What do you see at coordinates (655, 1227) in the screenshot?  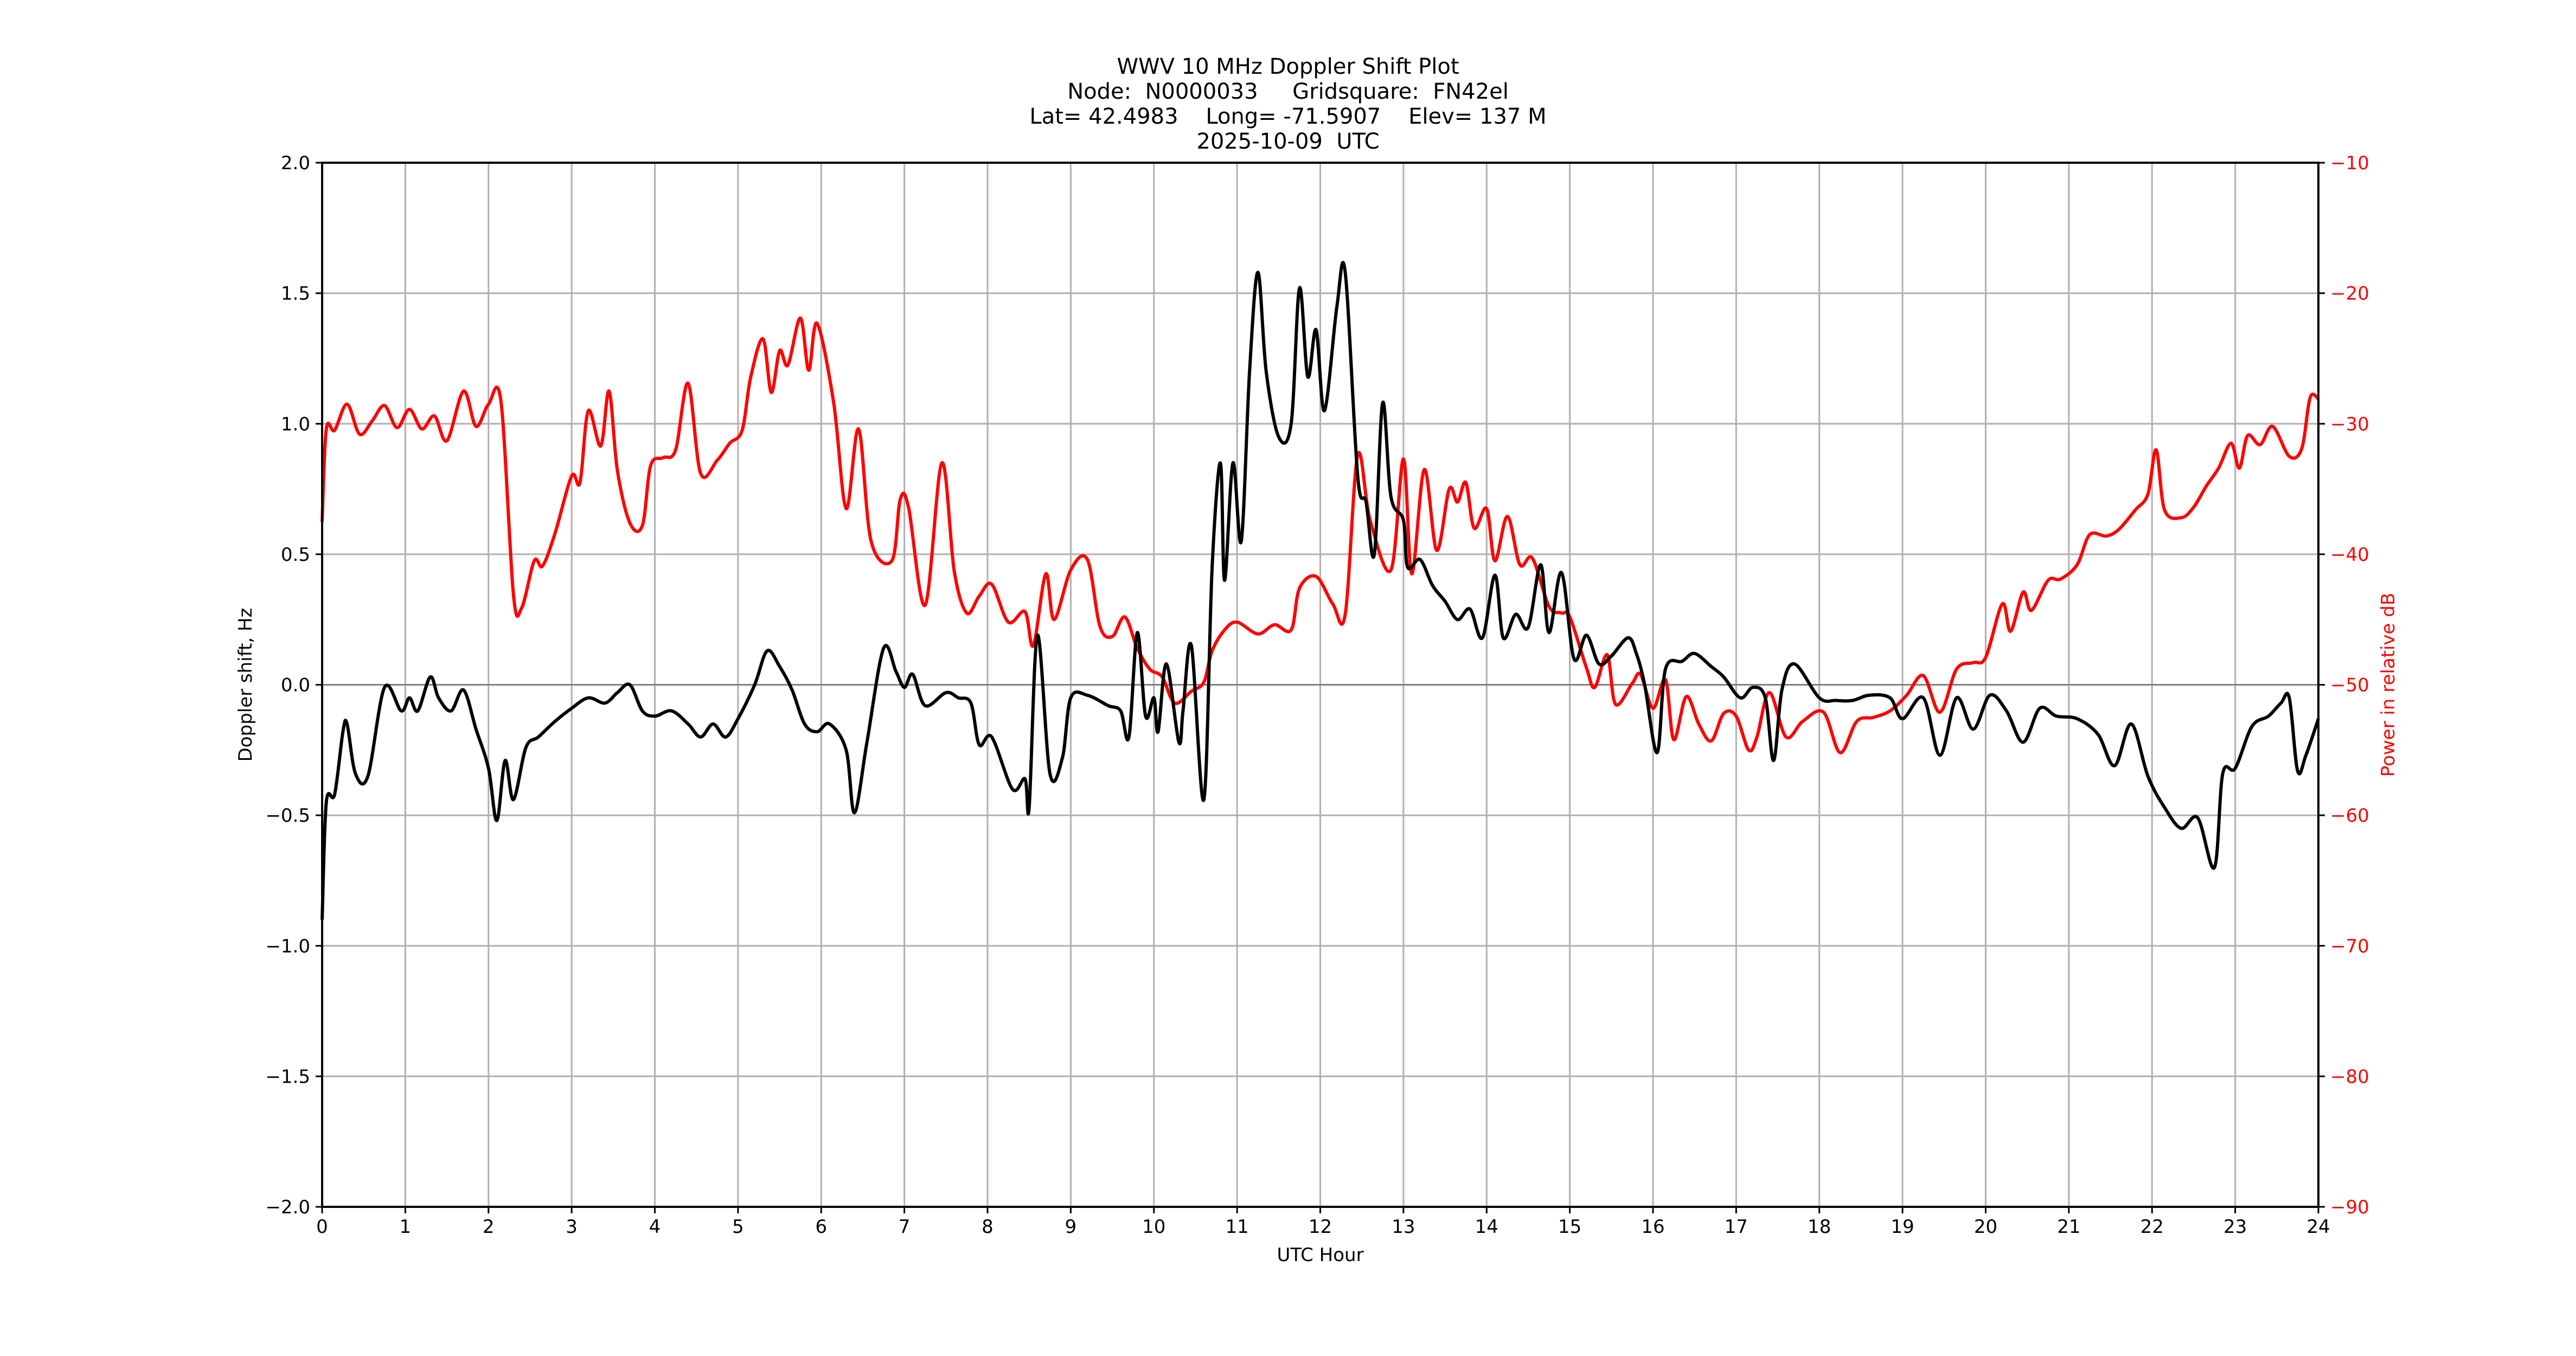 I see `x-tick-label: 4` at bounding box center [655, 1227].